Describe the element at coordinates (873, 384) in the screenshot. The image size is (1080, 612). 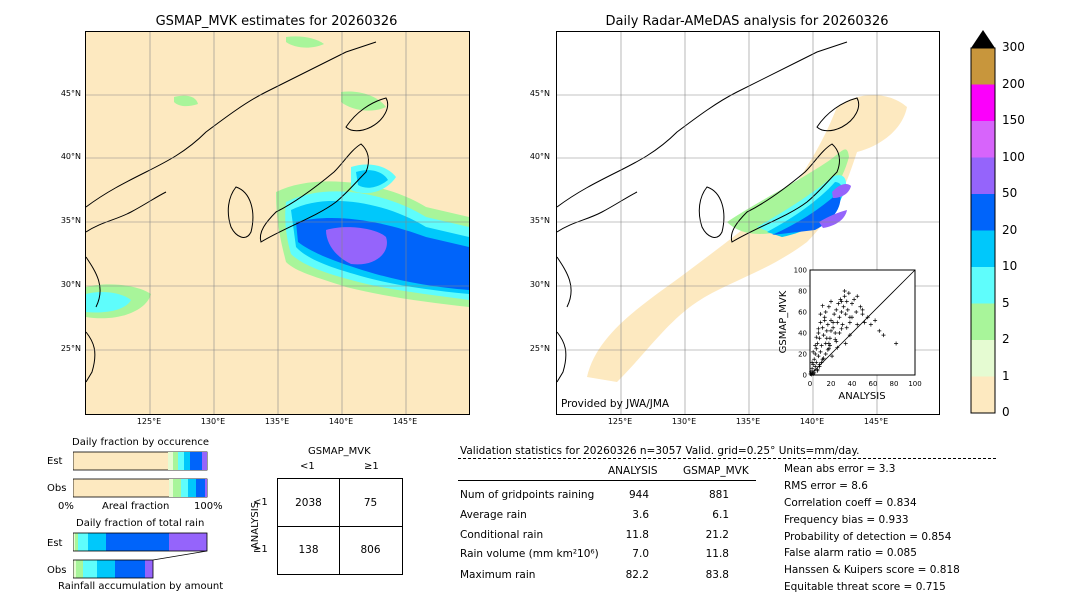
I see `scatter-xtick-label: 60` at that location.